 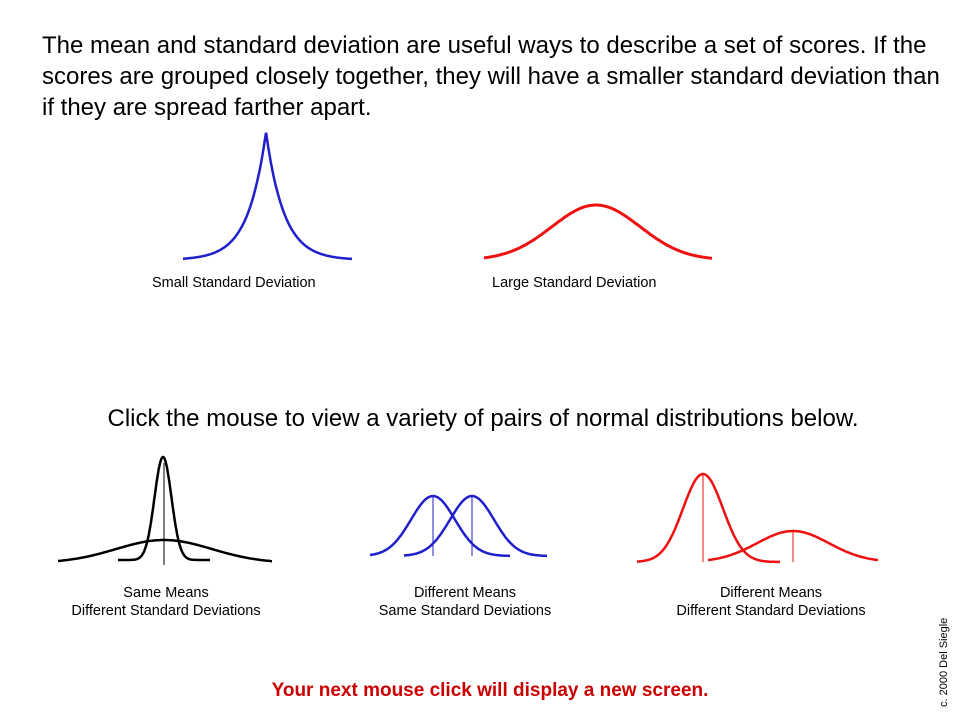 I want to click on pair3-caption-line1: Different Means, so click(x=771, y=593).